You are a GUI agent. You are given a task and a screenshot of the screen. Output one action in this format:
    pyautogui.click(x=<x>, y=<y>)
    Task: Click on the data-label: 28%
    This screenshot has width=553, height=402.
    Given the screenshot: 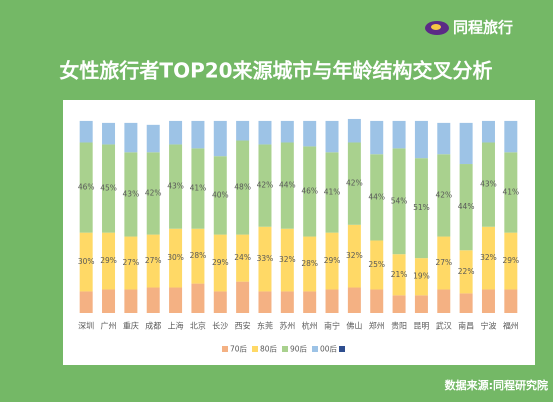 What is the action you would take?
    pyautogui.click(x=198, y=255)
    